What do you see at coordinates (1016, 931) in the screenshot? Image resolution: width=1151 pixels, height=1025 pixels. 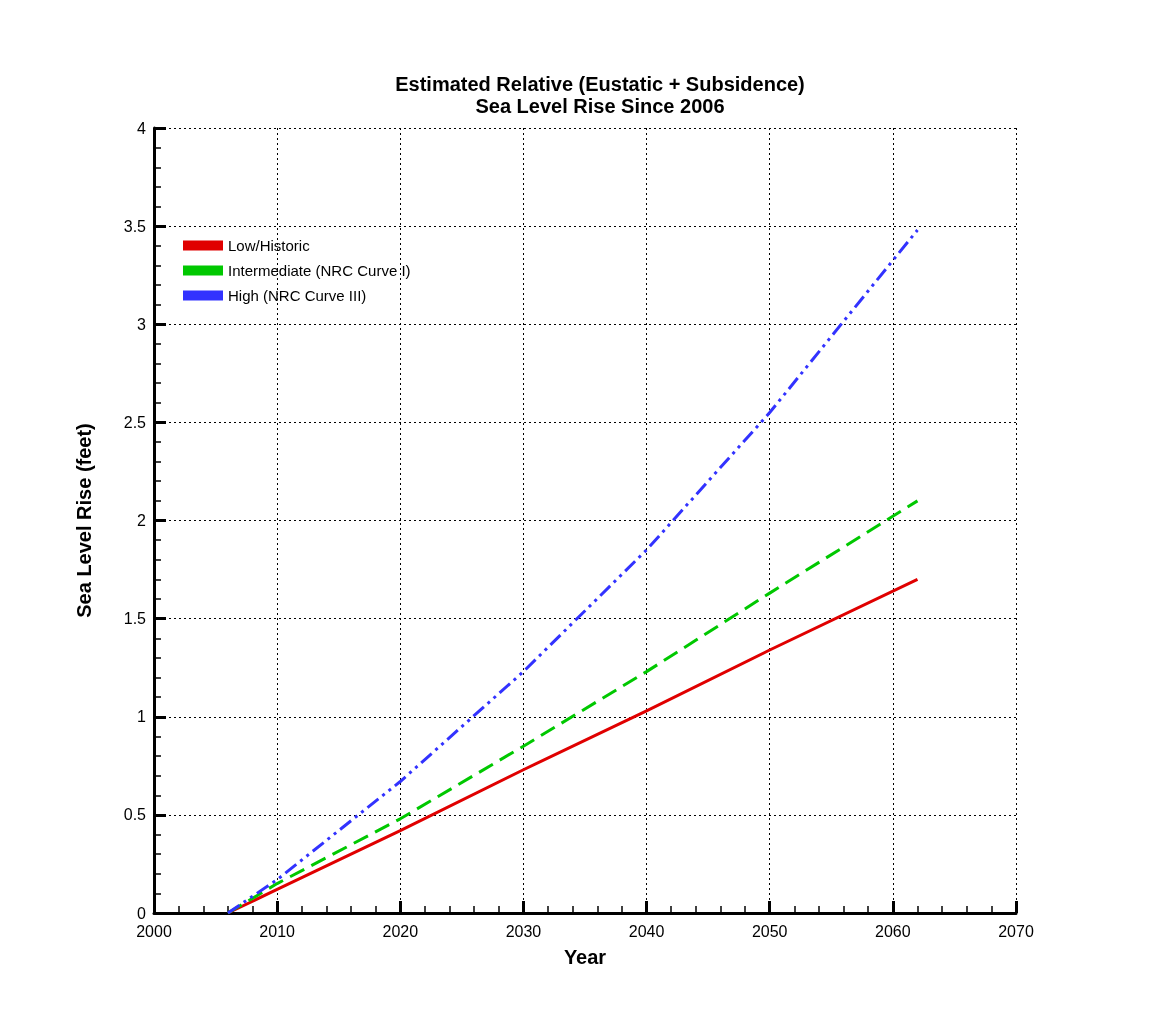 I see `x-tick-label: 2070` at bounding box center [1016, 931].